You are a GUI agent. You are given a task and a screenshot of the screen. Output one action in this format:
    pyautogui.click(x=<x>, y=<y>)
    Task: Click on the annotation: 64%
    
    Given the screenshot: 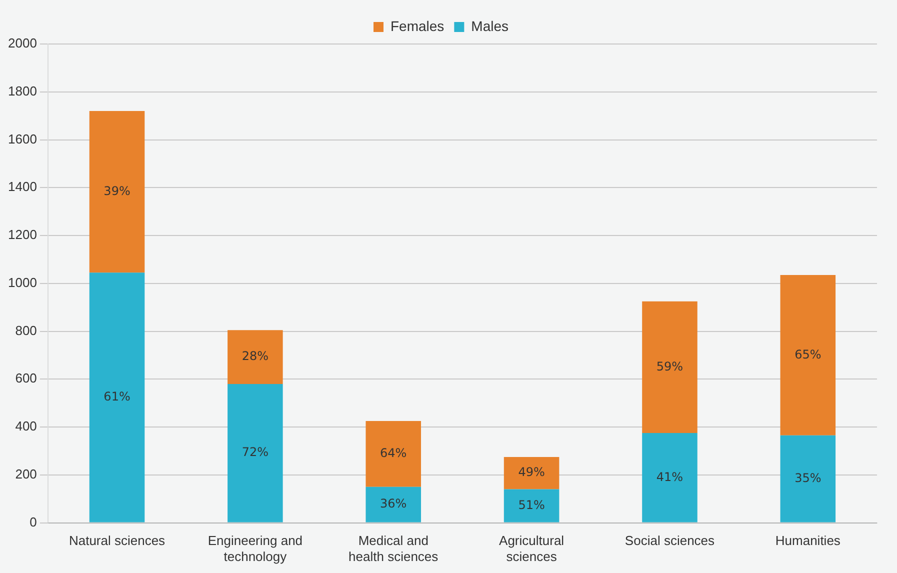 What is the action you would take?
    pyautogui.click(x=393, y=453)
    